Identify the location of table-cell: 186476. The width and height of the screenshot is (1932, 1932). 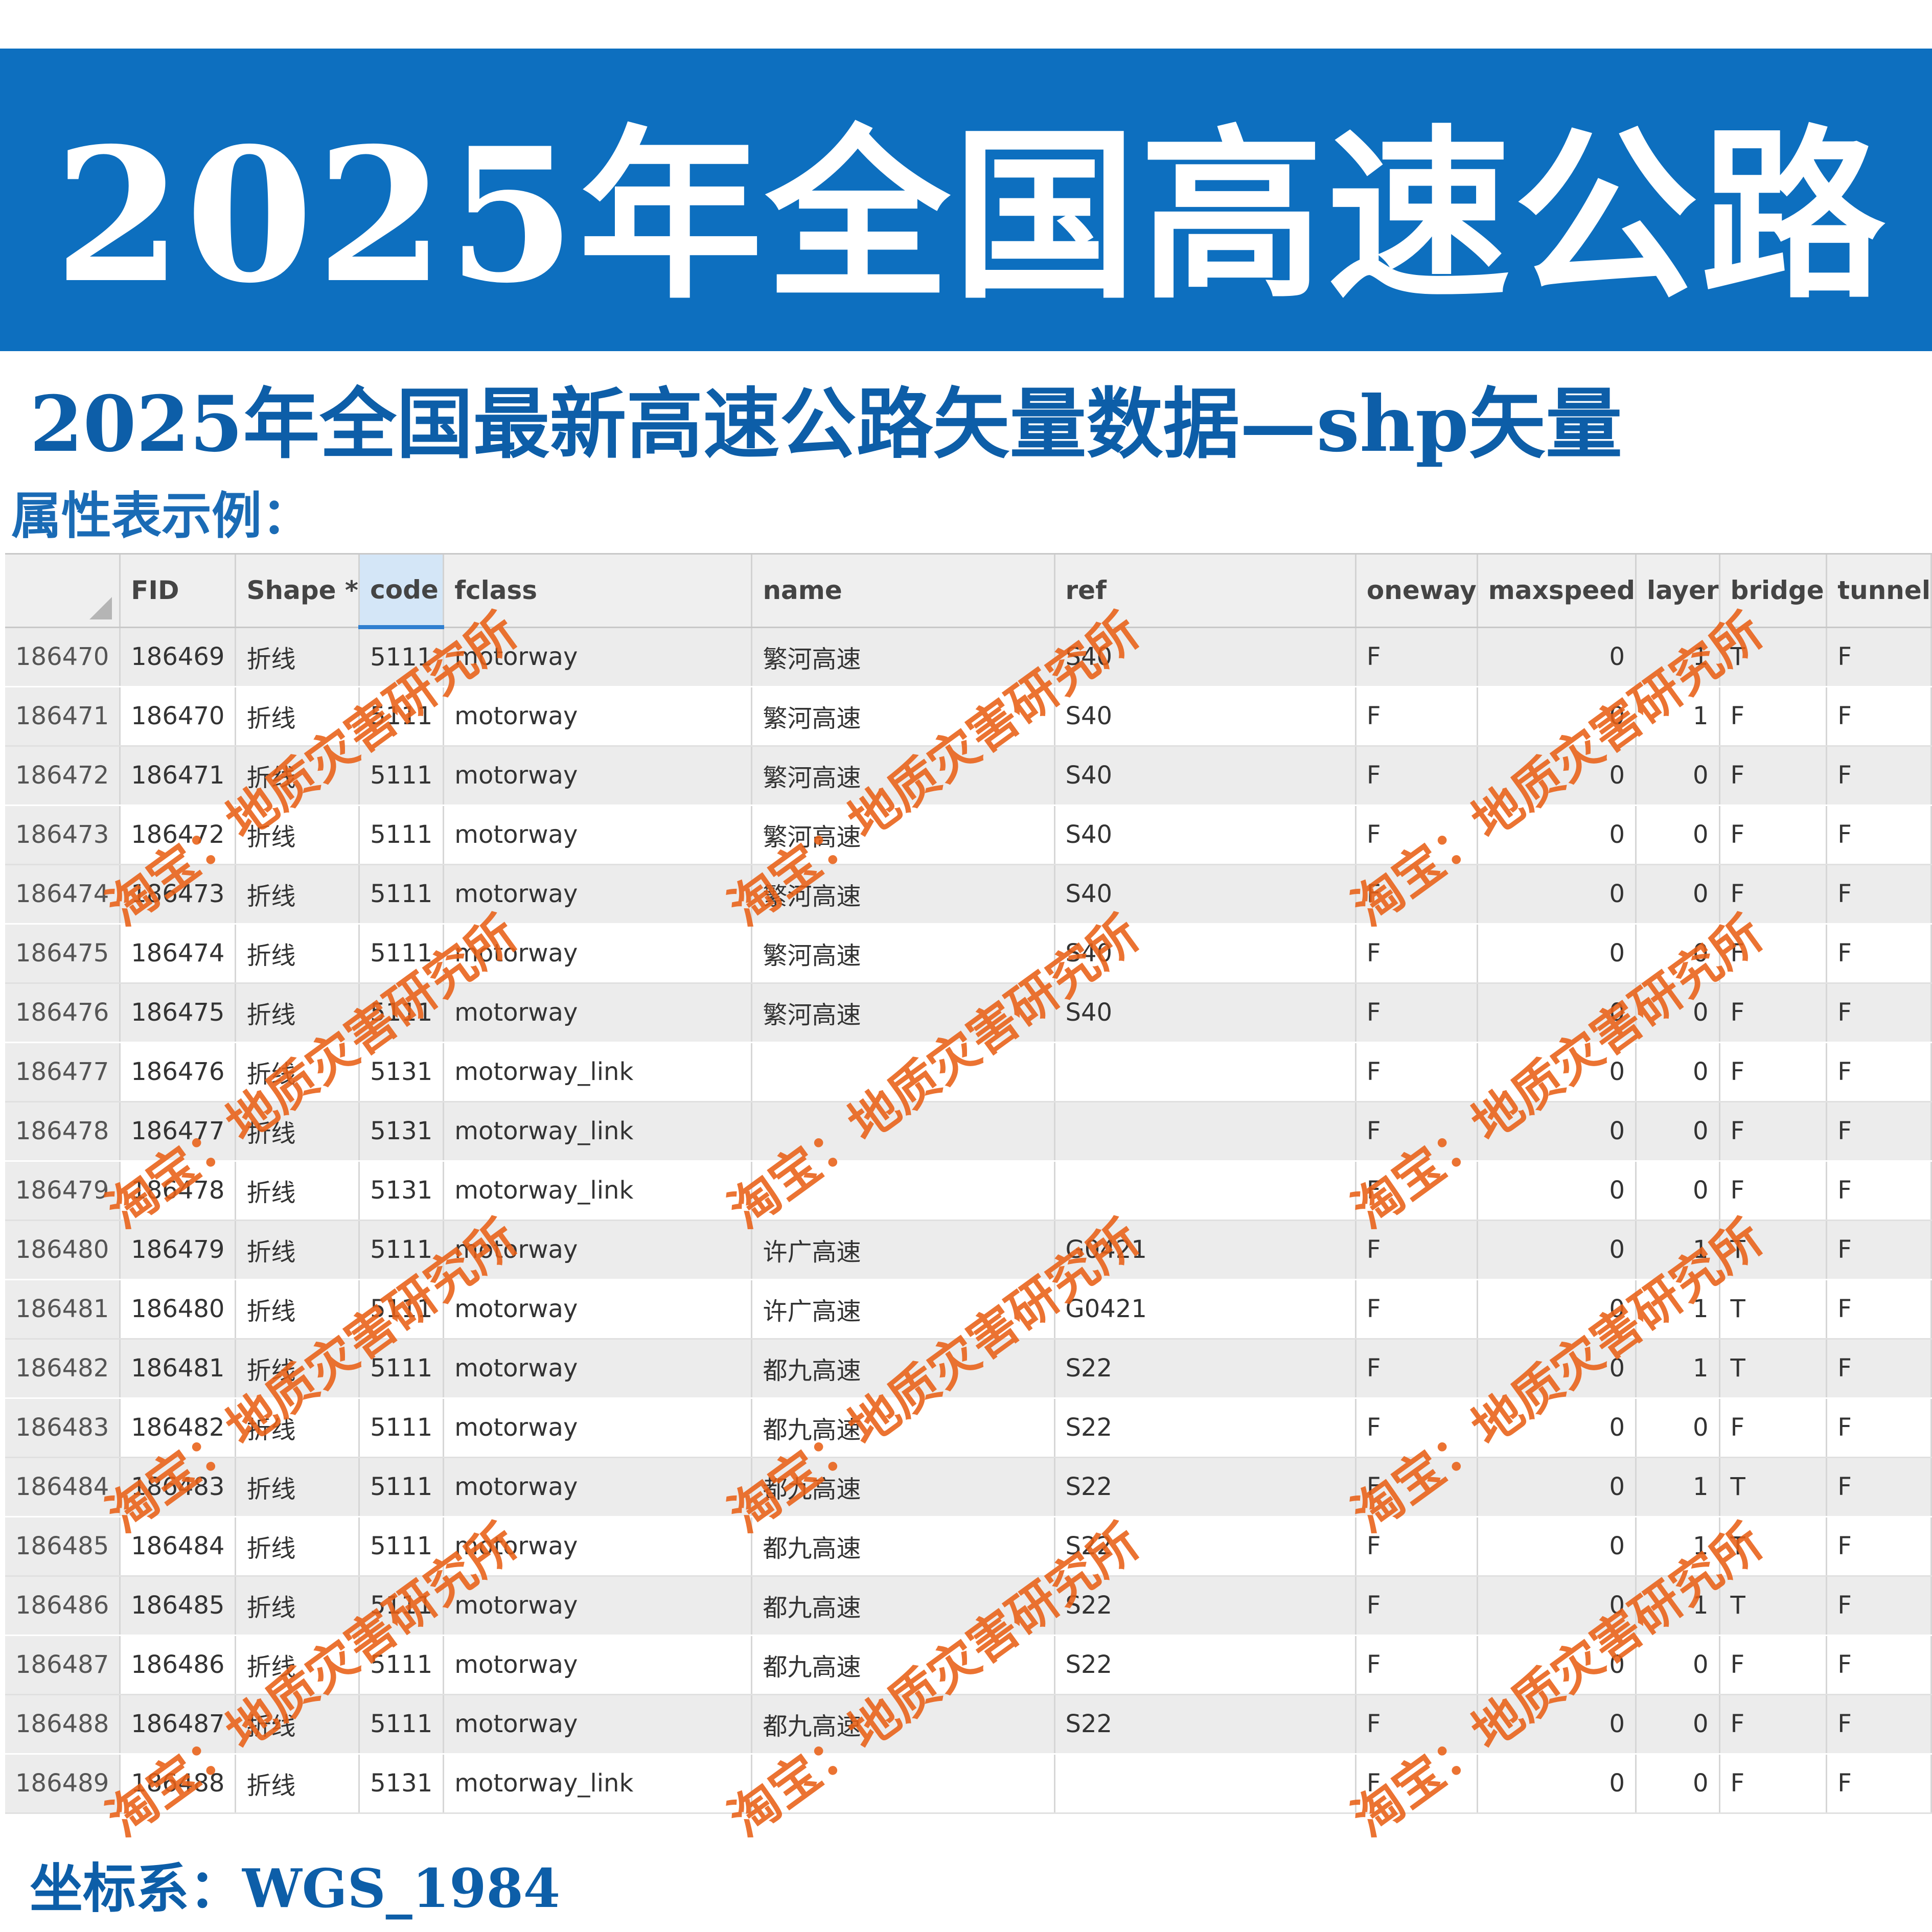
(178, 1072).